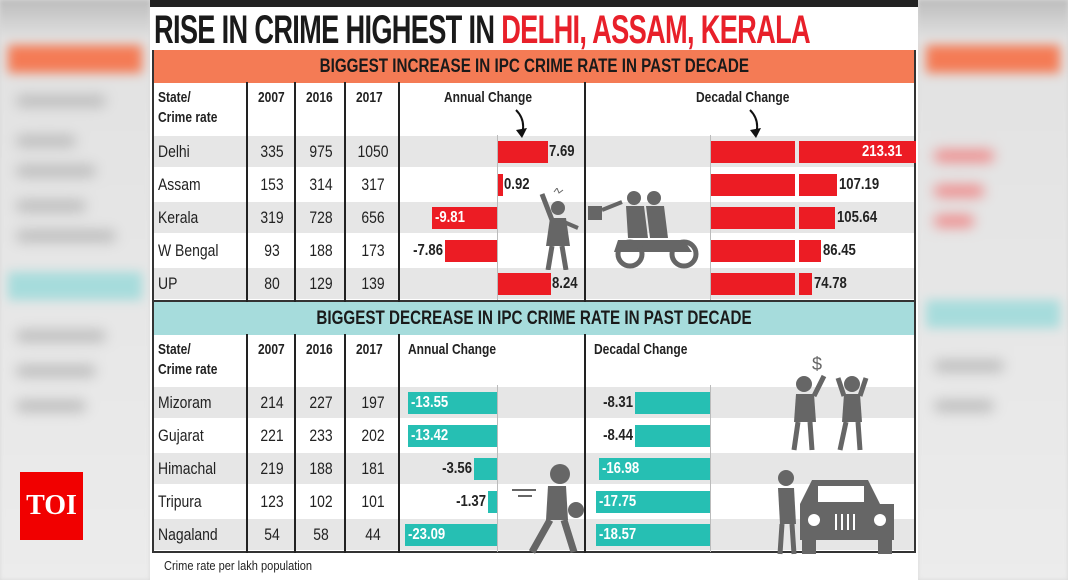 This screenshot has height=580, width=1068. Describe the element at coordinates (321, 402) in the screenshot. I see `rate-y2016: 227` at that location.